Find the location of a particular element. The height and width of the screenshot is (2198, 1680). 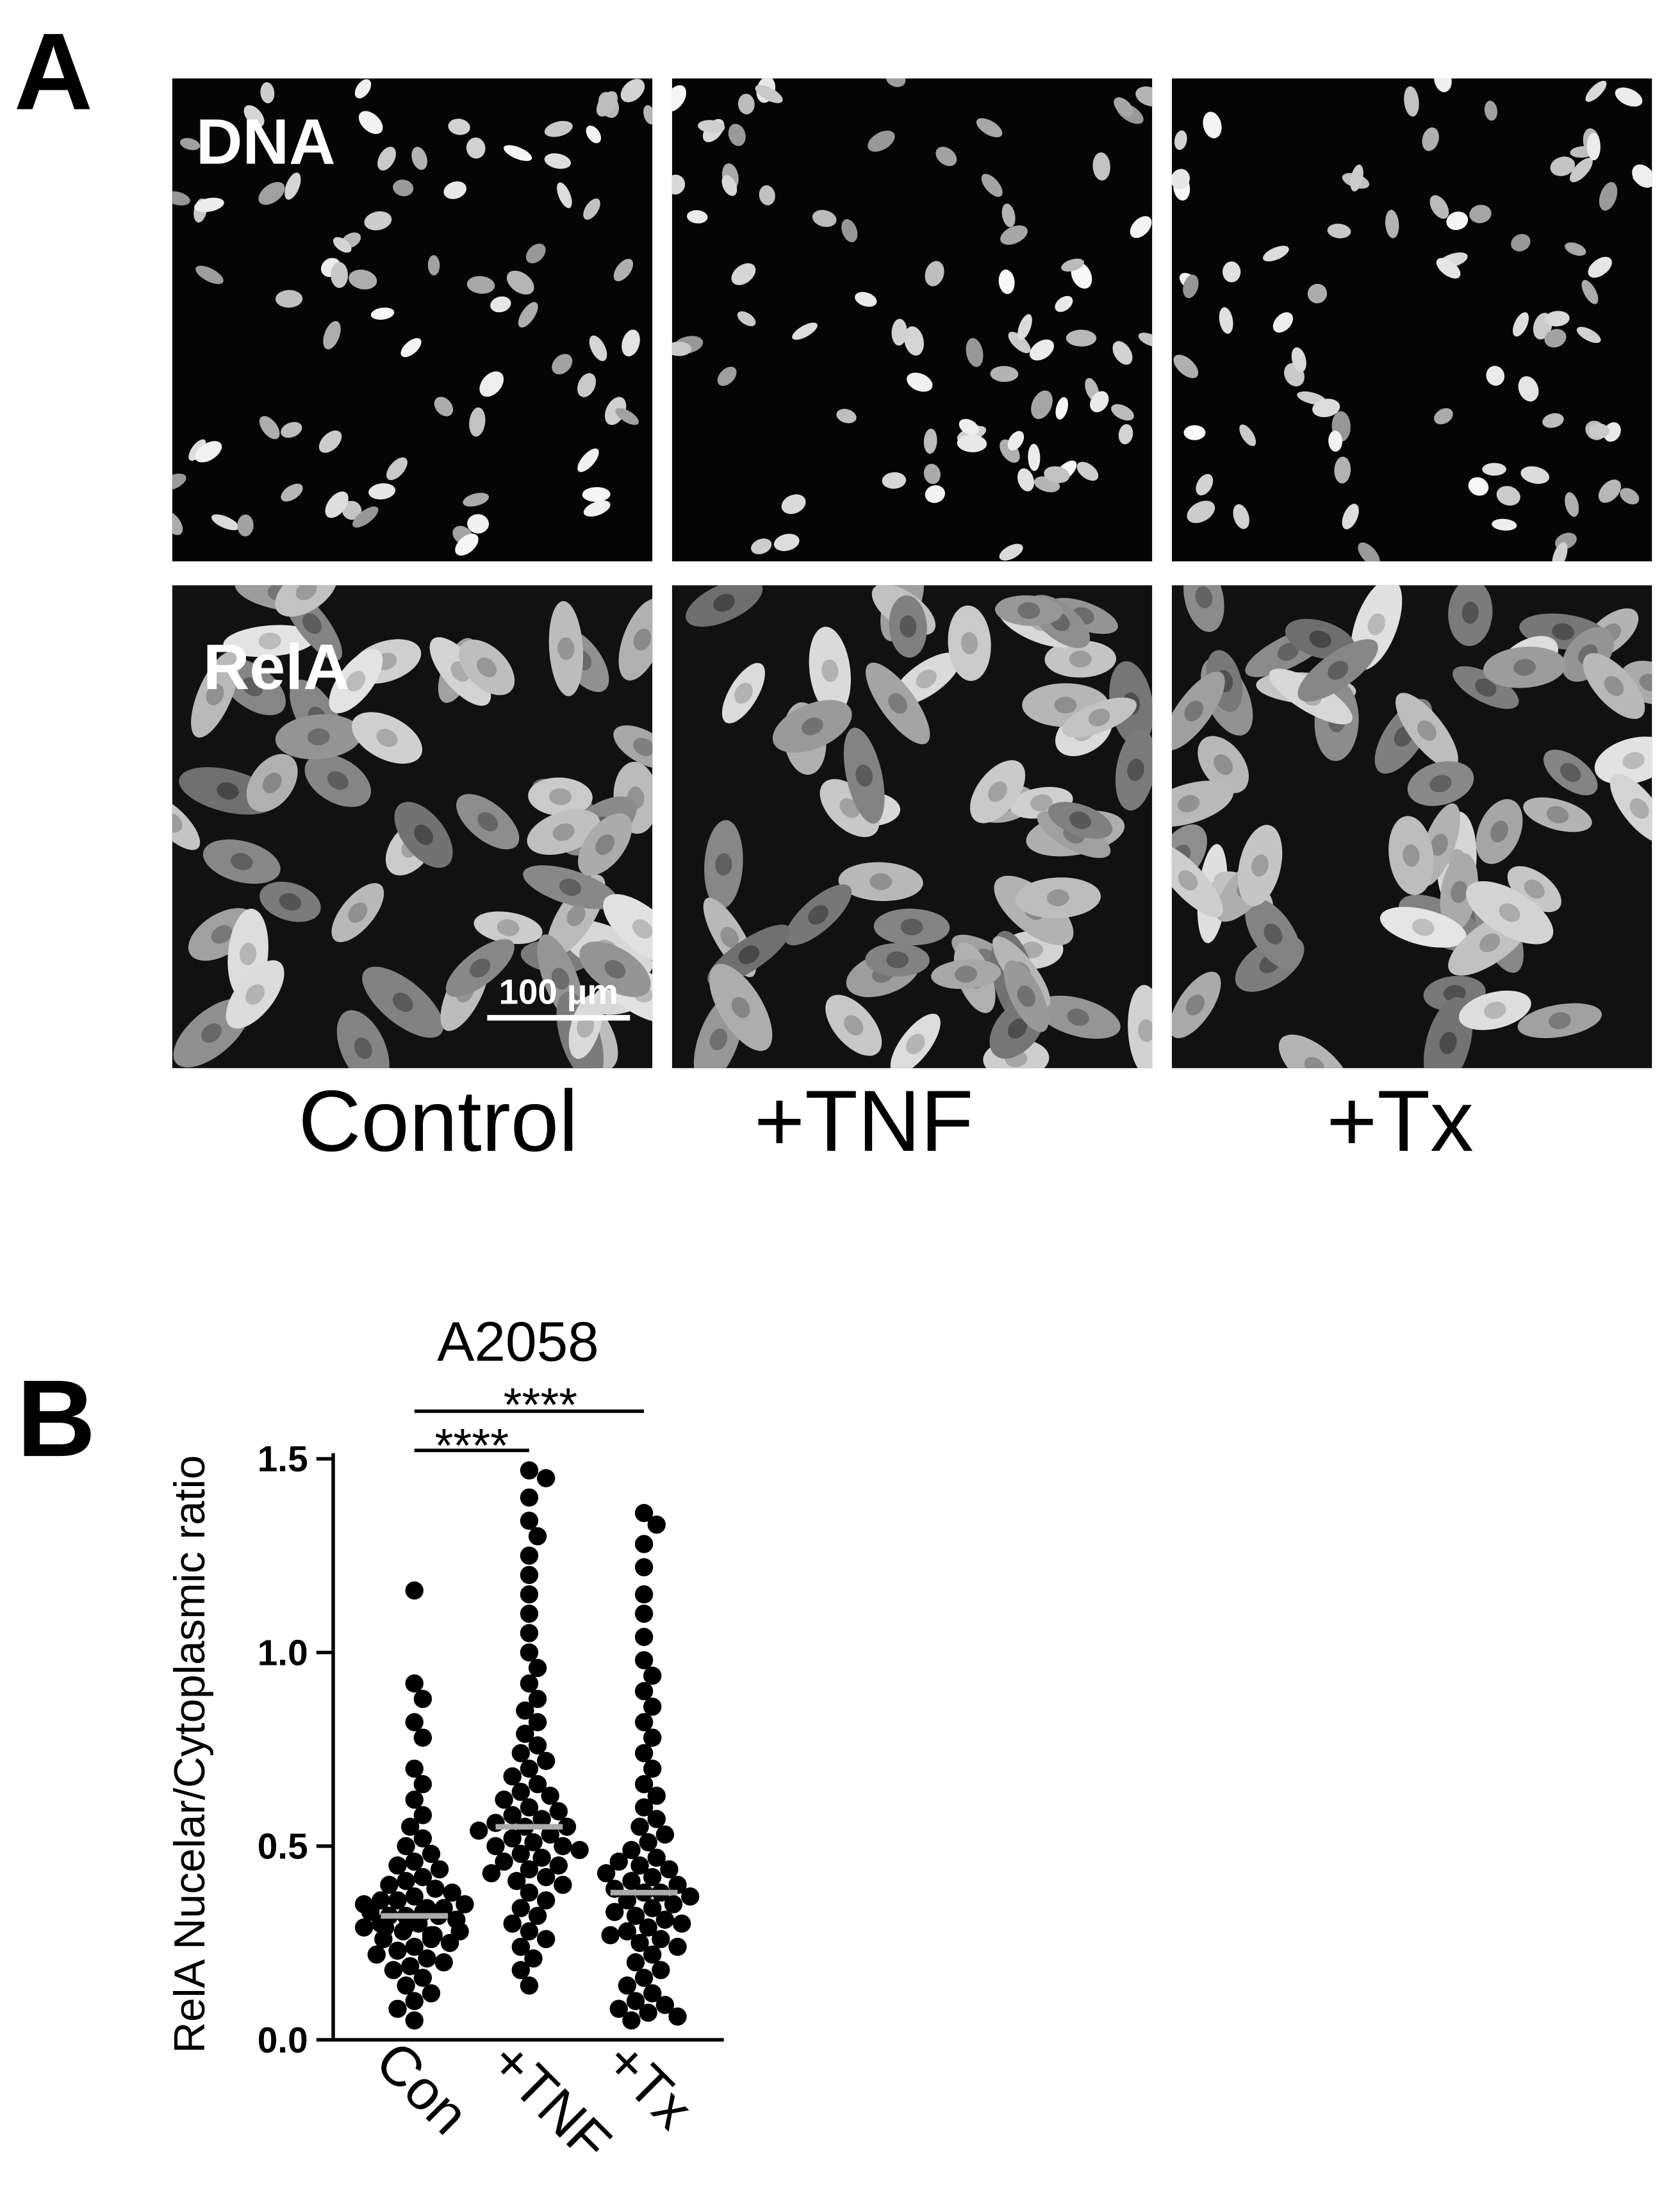

column-label: Control is located at coordinates (439, 1120).